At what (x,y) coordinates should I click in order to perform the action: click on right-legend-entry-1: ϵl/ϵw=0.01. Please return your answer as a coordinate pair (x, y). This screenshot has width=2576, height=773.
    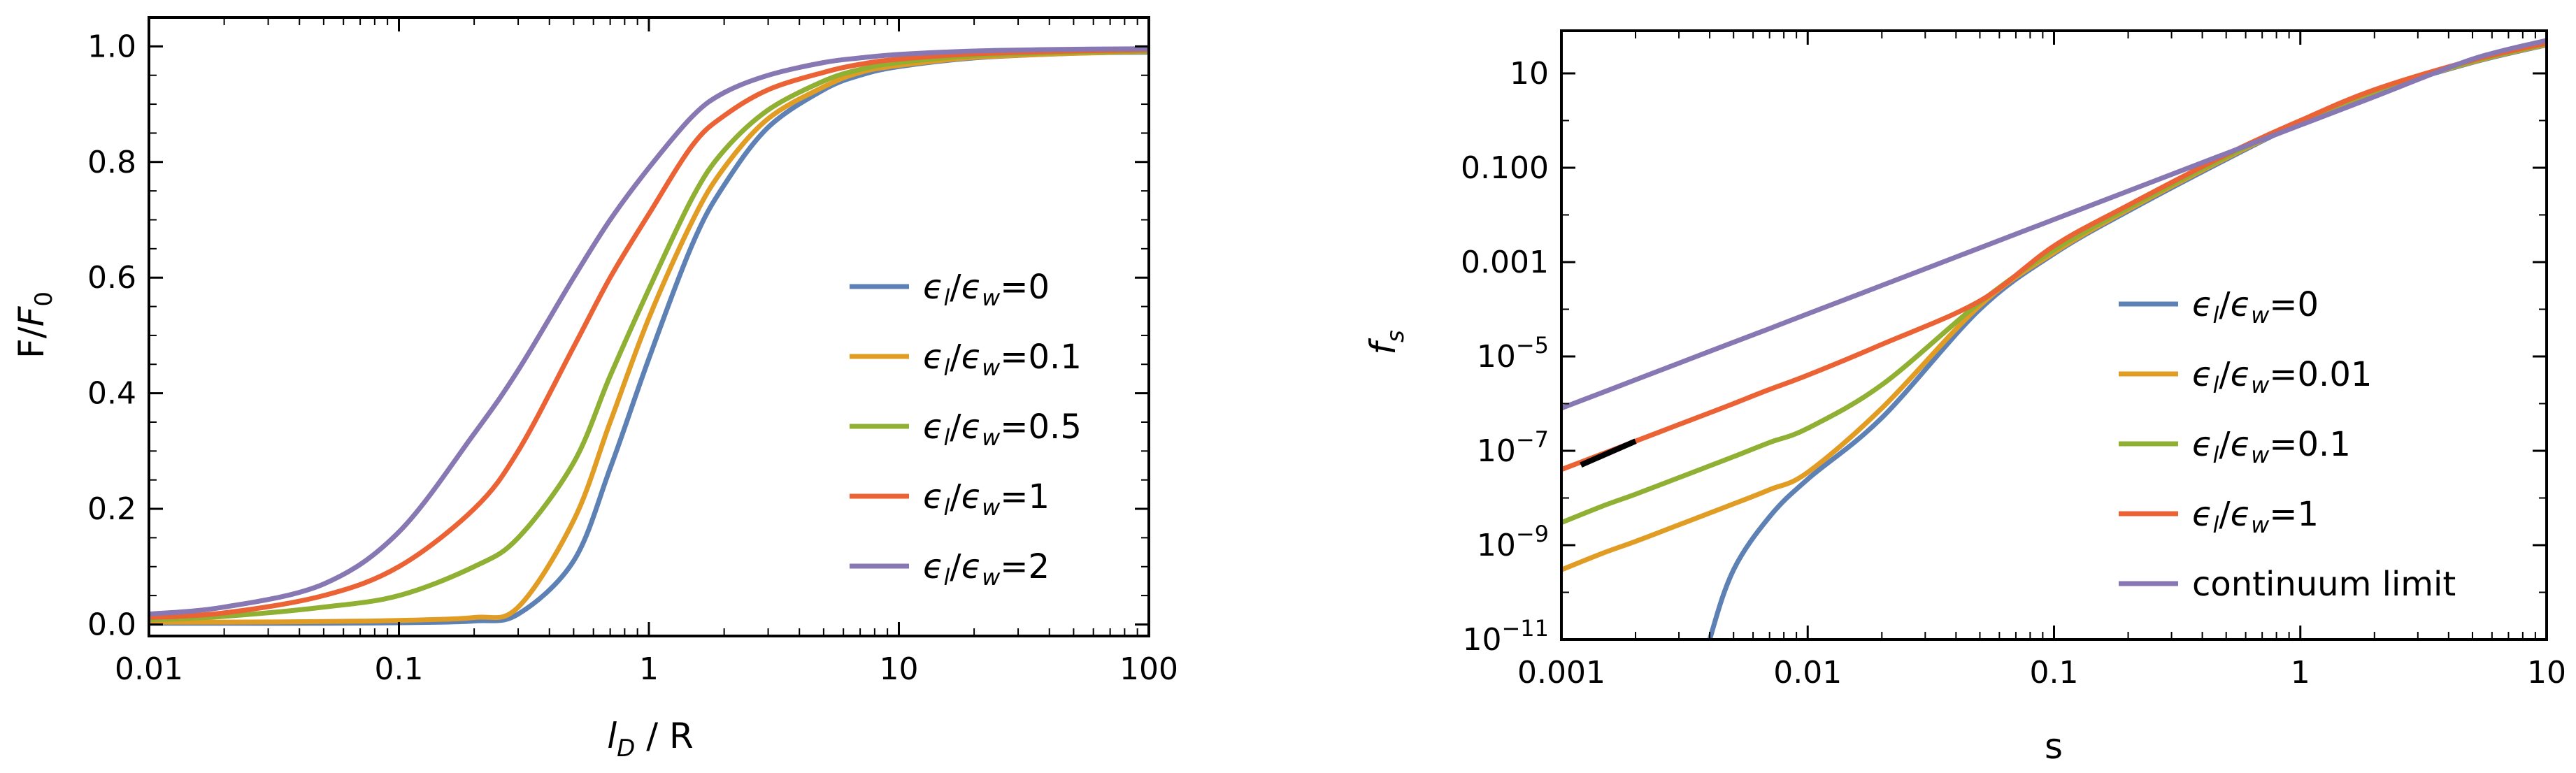
    Looking at the image, I should click on (2245, 376).